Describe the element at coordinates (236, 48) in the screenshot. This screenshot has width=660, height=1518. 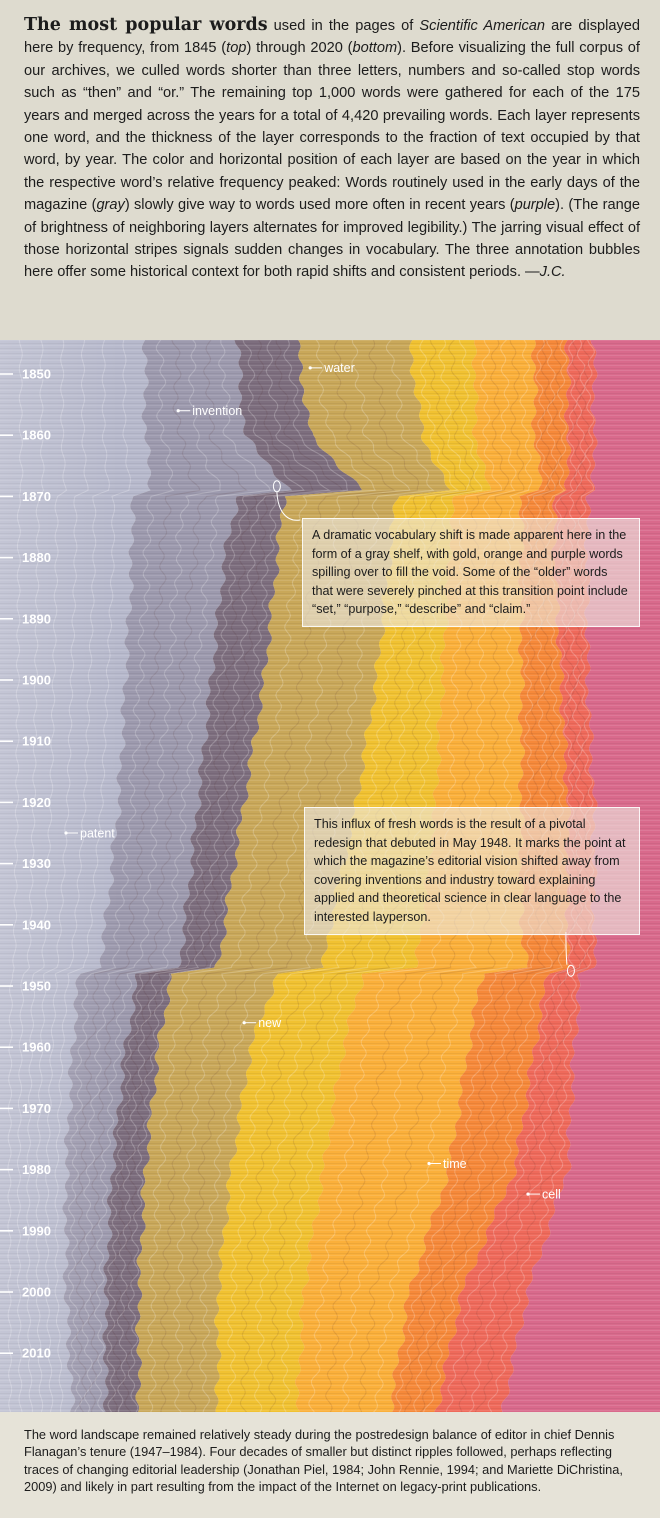
I see `intro-italic-top: top` at that location.